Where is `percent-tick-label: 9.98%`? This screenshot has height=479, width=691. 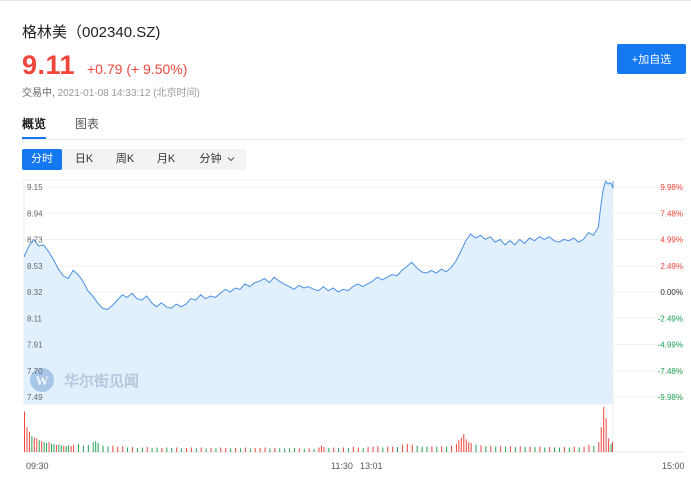
percent-tick-label: 9.98% is located at coordinates (671, 187).